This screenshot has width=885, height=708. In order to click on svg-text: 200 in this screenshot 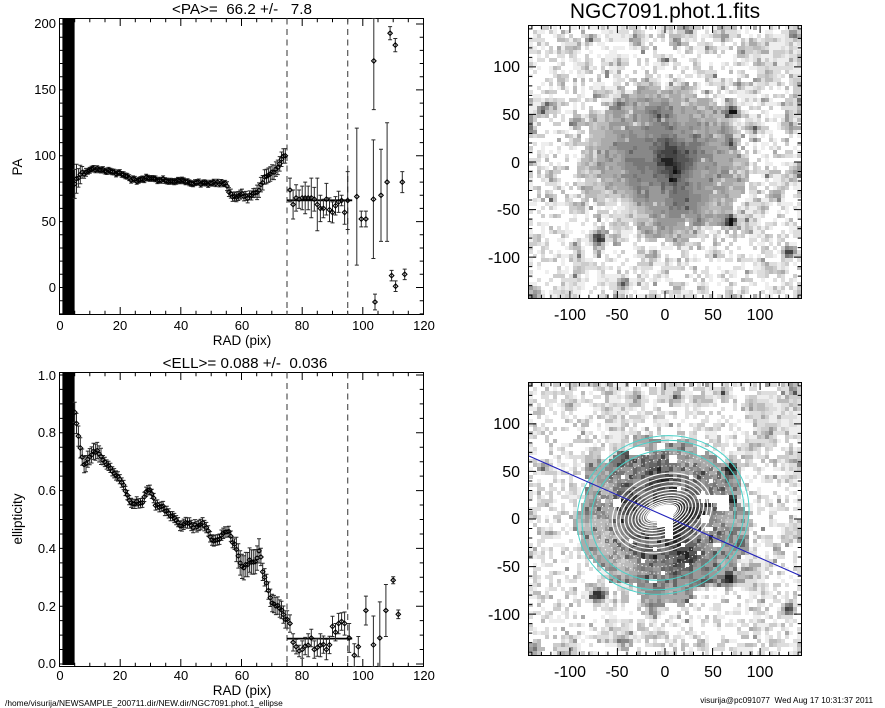, I will do `click(45, 23)`.